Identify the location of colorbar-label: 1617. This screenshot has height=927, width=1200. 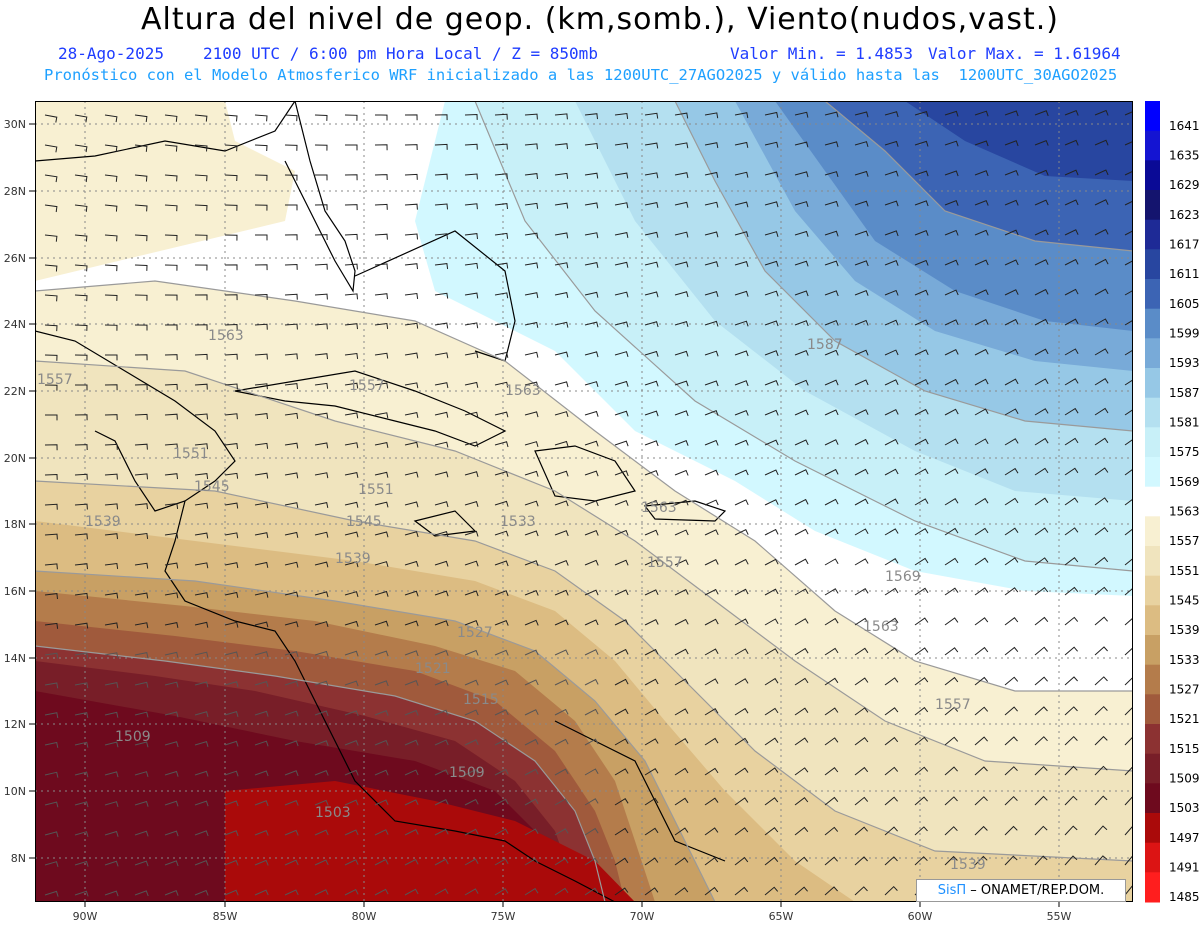
(1184, 245).